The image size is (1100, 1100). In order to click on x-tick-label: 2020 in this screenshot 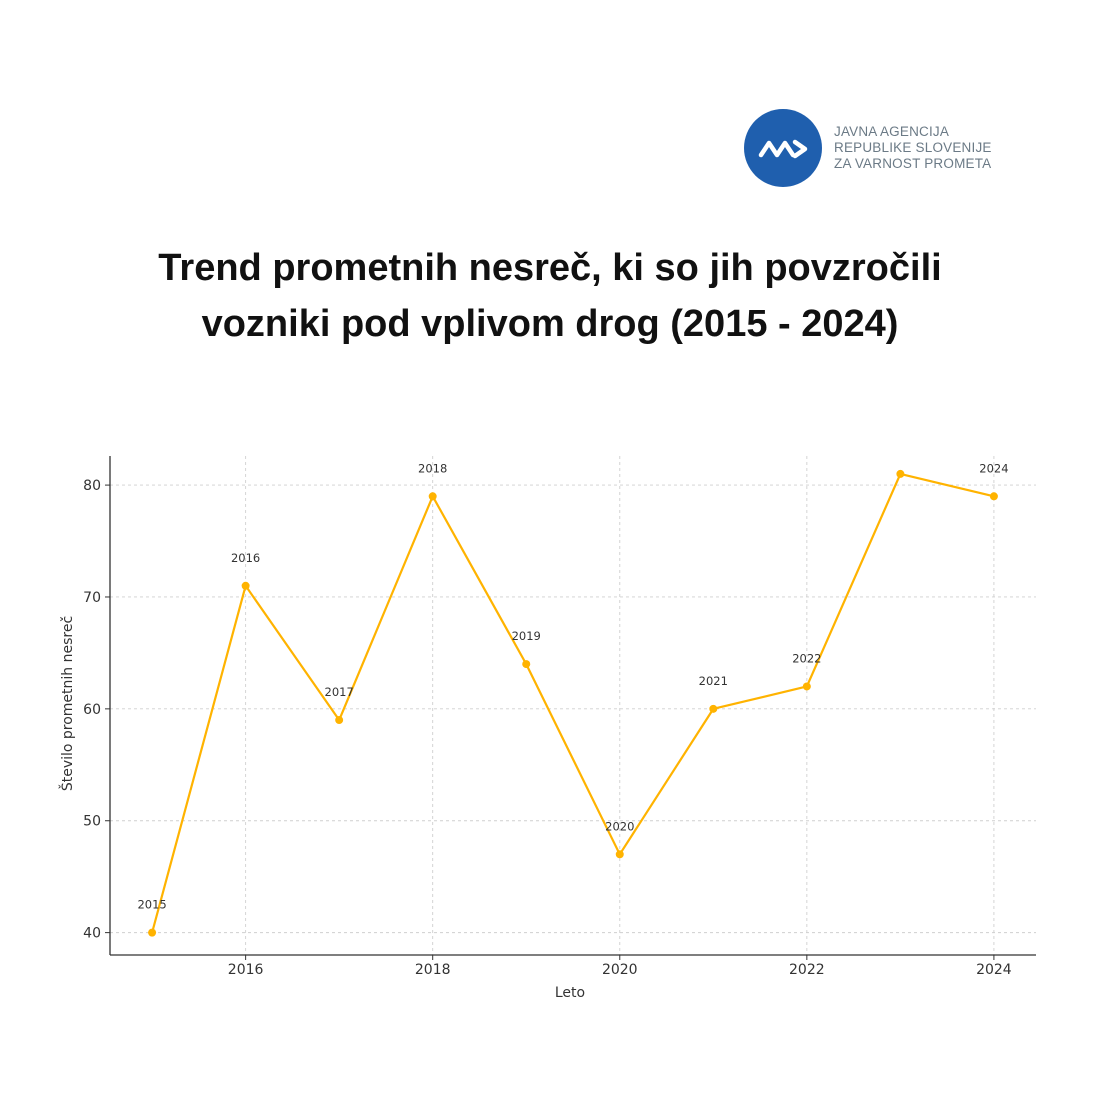, I will do `click(620, 970)`.